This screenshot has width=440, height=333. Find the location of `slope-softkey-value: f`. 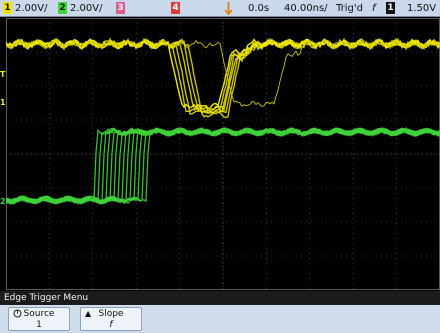

slope-softkey-value: f is located at coordinates (111, 325).